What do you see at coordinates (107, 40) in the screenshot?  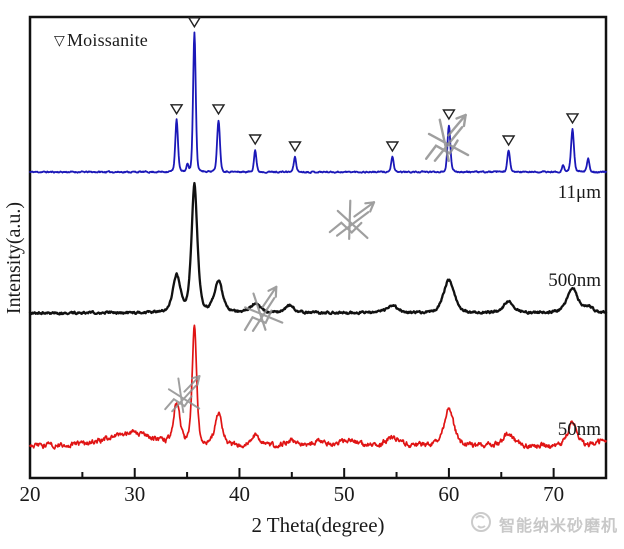 I see `legend-label: Moissanite` at bounding box center [107, 40].